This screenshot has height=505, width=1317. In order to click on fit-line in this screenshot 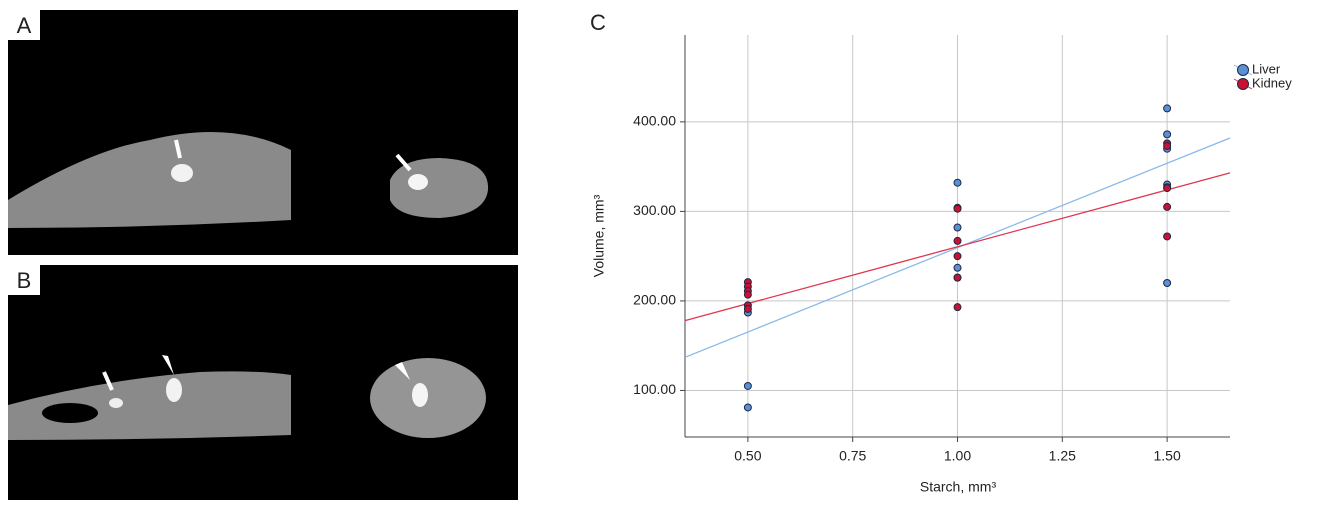, I will do `click(957, 247)`.